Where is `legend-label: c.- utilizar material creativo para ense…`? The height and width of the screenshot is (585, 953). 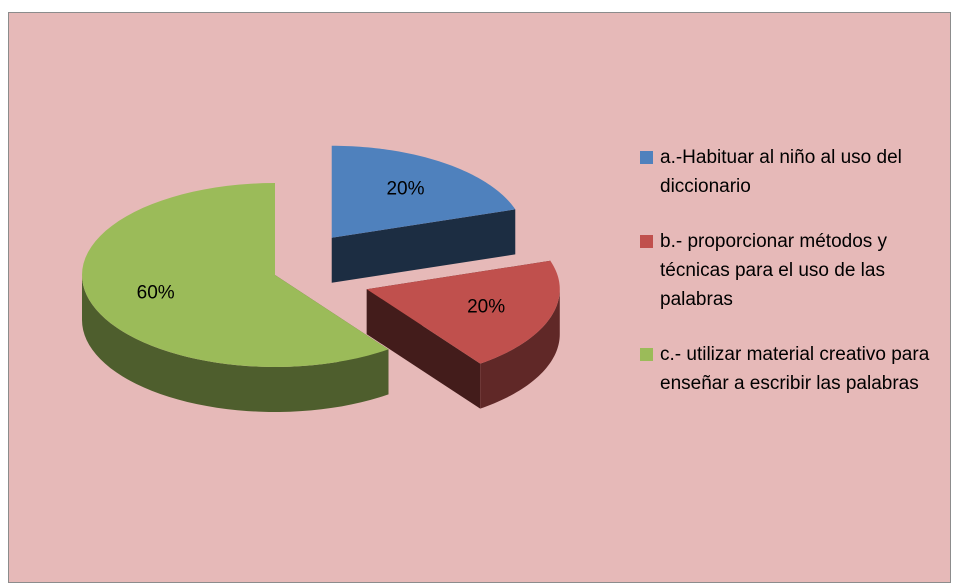
legend-label: c.- utilizar material creativo para ense… is located at coordinates (797, 369).